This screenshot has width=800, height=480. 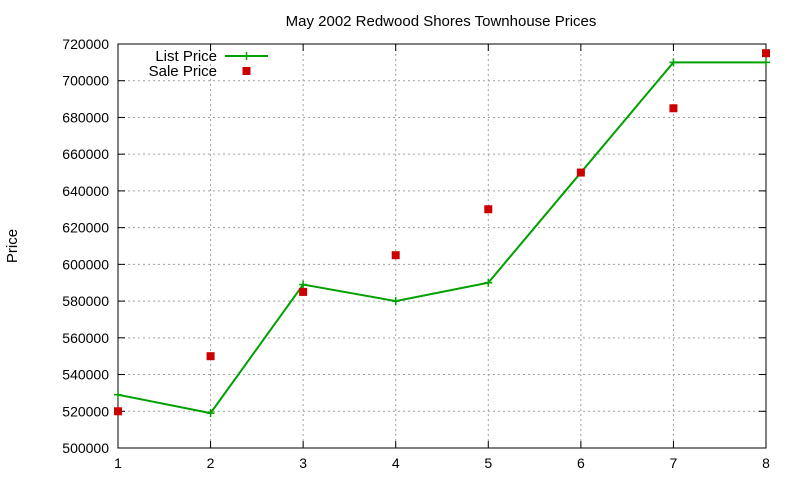 I want to click on x-tick-label: 6, so click(x=581, y=463).